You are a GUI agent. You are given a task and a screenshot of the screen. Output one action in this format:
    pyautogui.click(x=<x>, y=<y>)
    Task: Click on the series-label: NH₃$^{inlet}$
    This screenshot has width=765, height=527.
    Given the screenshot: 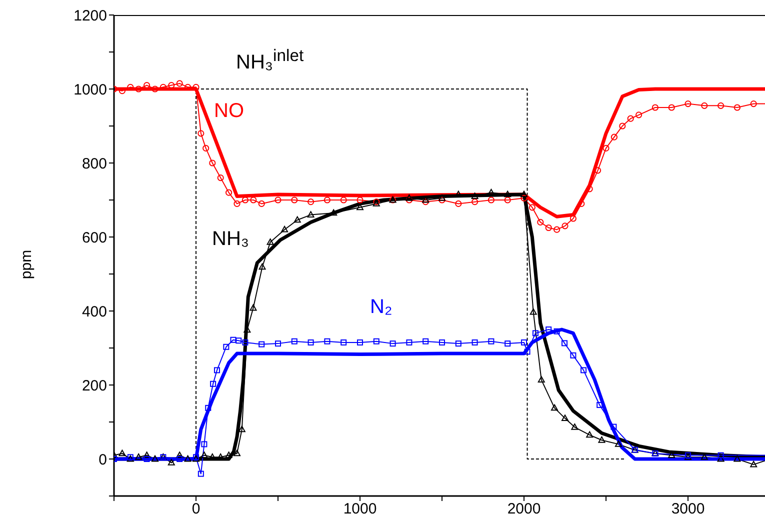 What is the action you would take?
    pyautogui.click(x=270, y=60)
    